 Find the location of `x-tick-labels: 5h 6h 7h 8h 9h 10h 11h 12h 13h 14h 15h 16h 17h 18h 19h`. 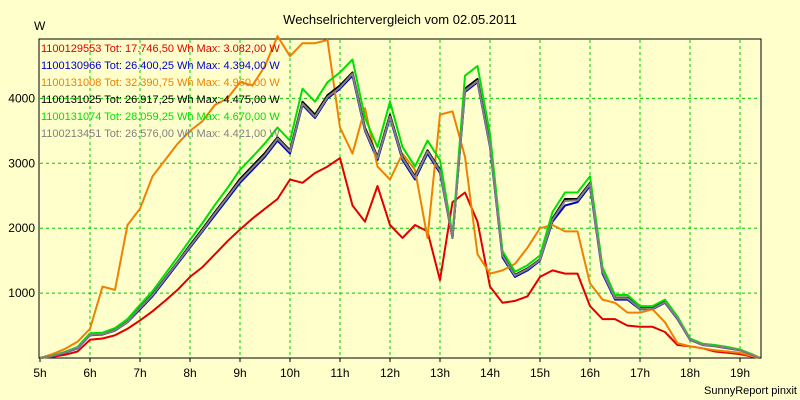

x-tick-labels: 5h 6h 7h 8h 9h 10h 11h 12h 13h 14h 15h 16h 17h 18h 19h is located at coordinates (391, 369).